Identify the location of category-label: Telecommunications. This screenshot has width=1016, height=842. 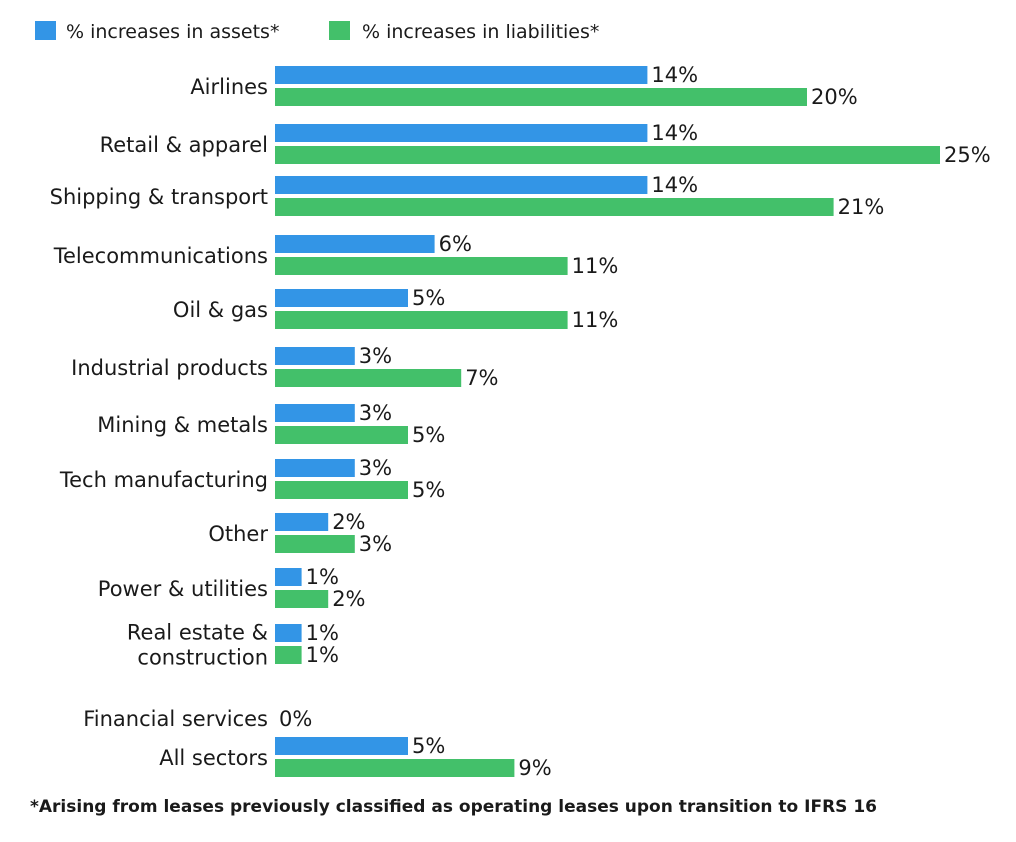
(160, 256).